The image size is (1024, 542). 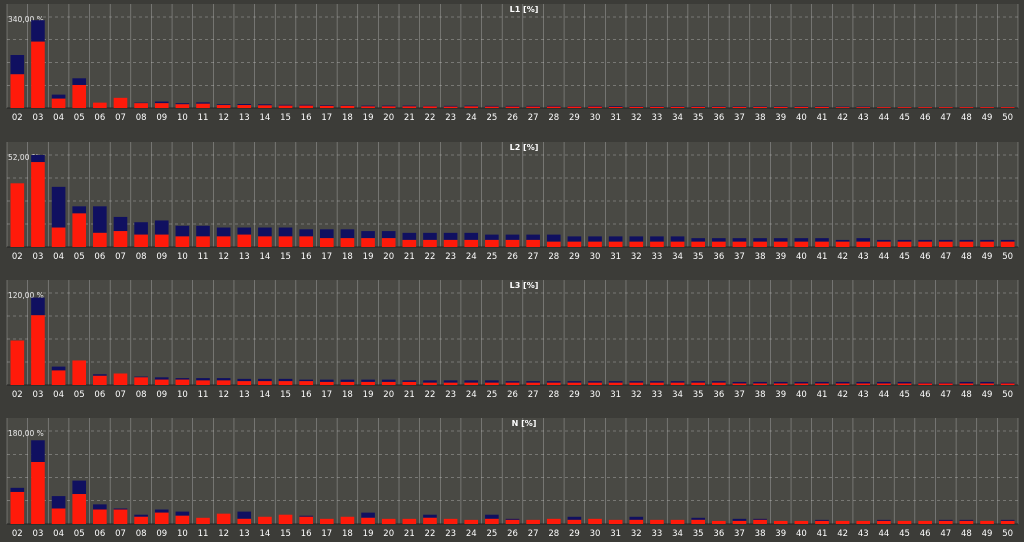 What do you see at coordinates (574, 257) in the screenshot?
I see `x-tick-label: 29` at bounding box center [574, 257].